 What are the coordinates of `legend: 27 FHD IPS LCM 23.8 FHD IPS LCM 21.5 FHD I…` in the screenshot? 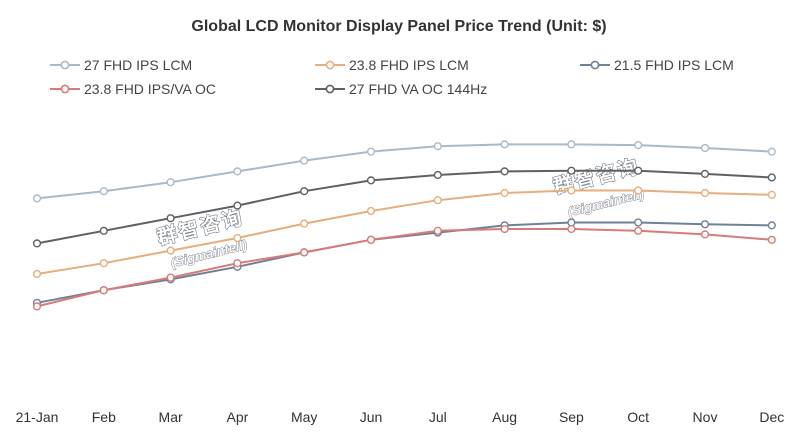 It's located at (392, 77).